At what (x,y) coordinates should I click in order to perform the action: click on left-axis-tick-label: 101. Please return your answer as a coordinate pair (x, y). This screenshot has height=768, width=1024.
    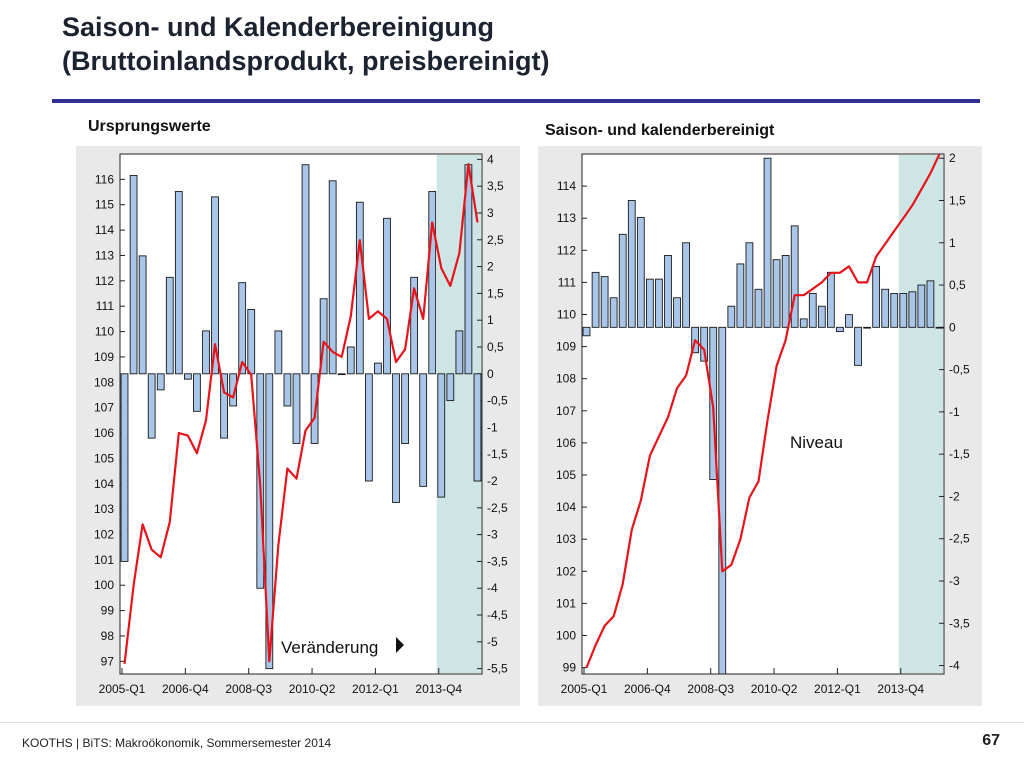
    Looking at the image, I should click on (104, 560).